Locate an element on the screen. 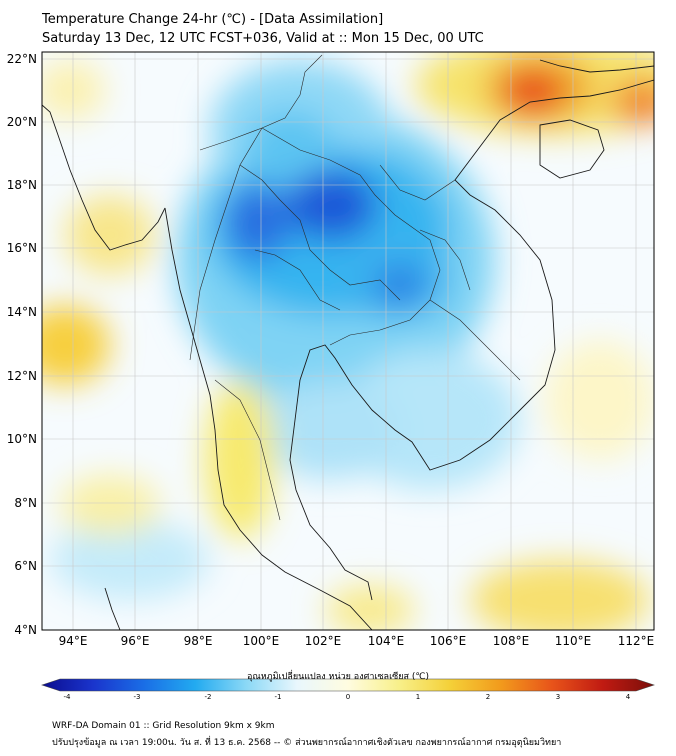 Image resolution: width=676 pixels, height=756 pixels. lat-label-12n: 12°N is located at coordinates (21, 376).